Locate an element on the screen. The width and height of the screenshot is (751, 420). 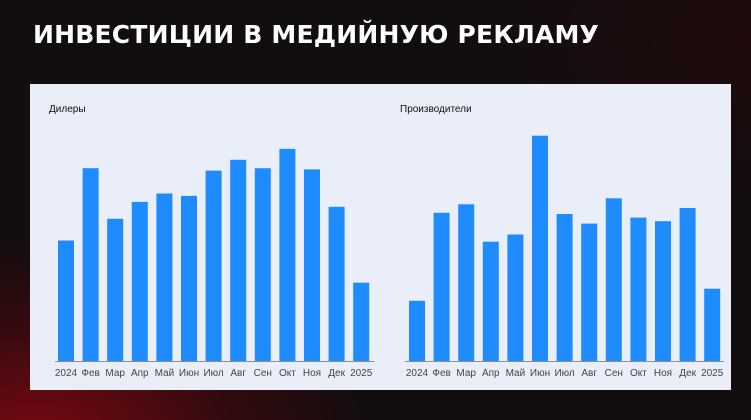
chart-title: Производители is located at coordinates (436, 109).